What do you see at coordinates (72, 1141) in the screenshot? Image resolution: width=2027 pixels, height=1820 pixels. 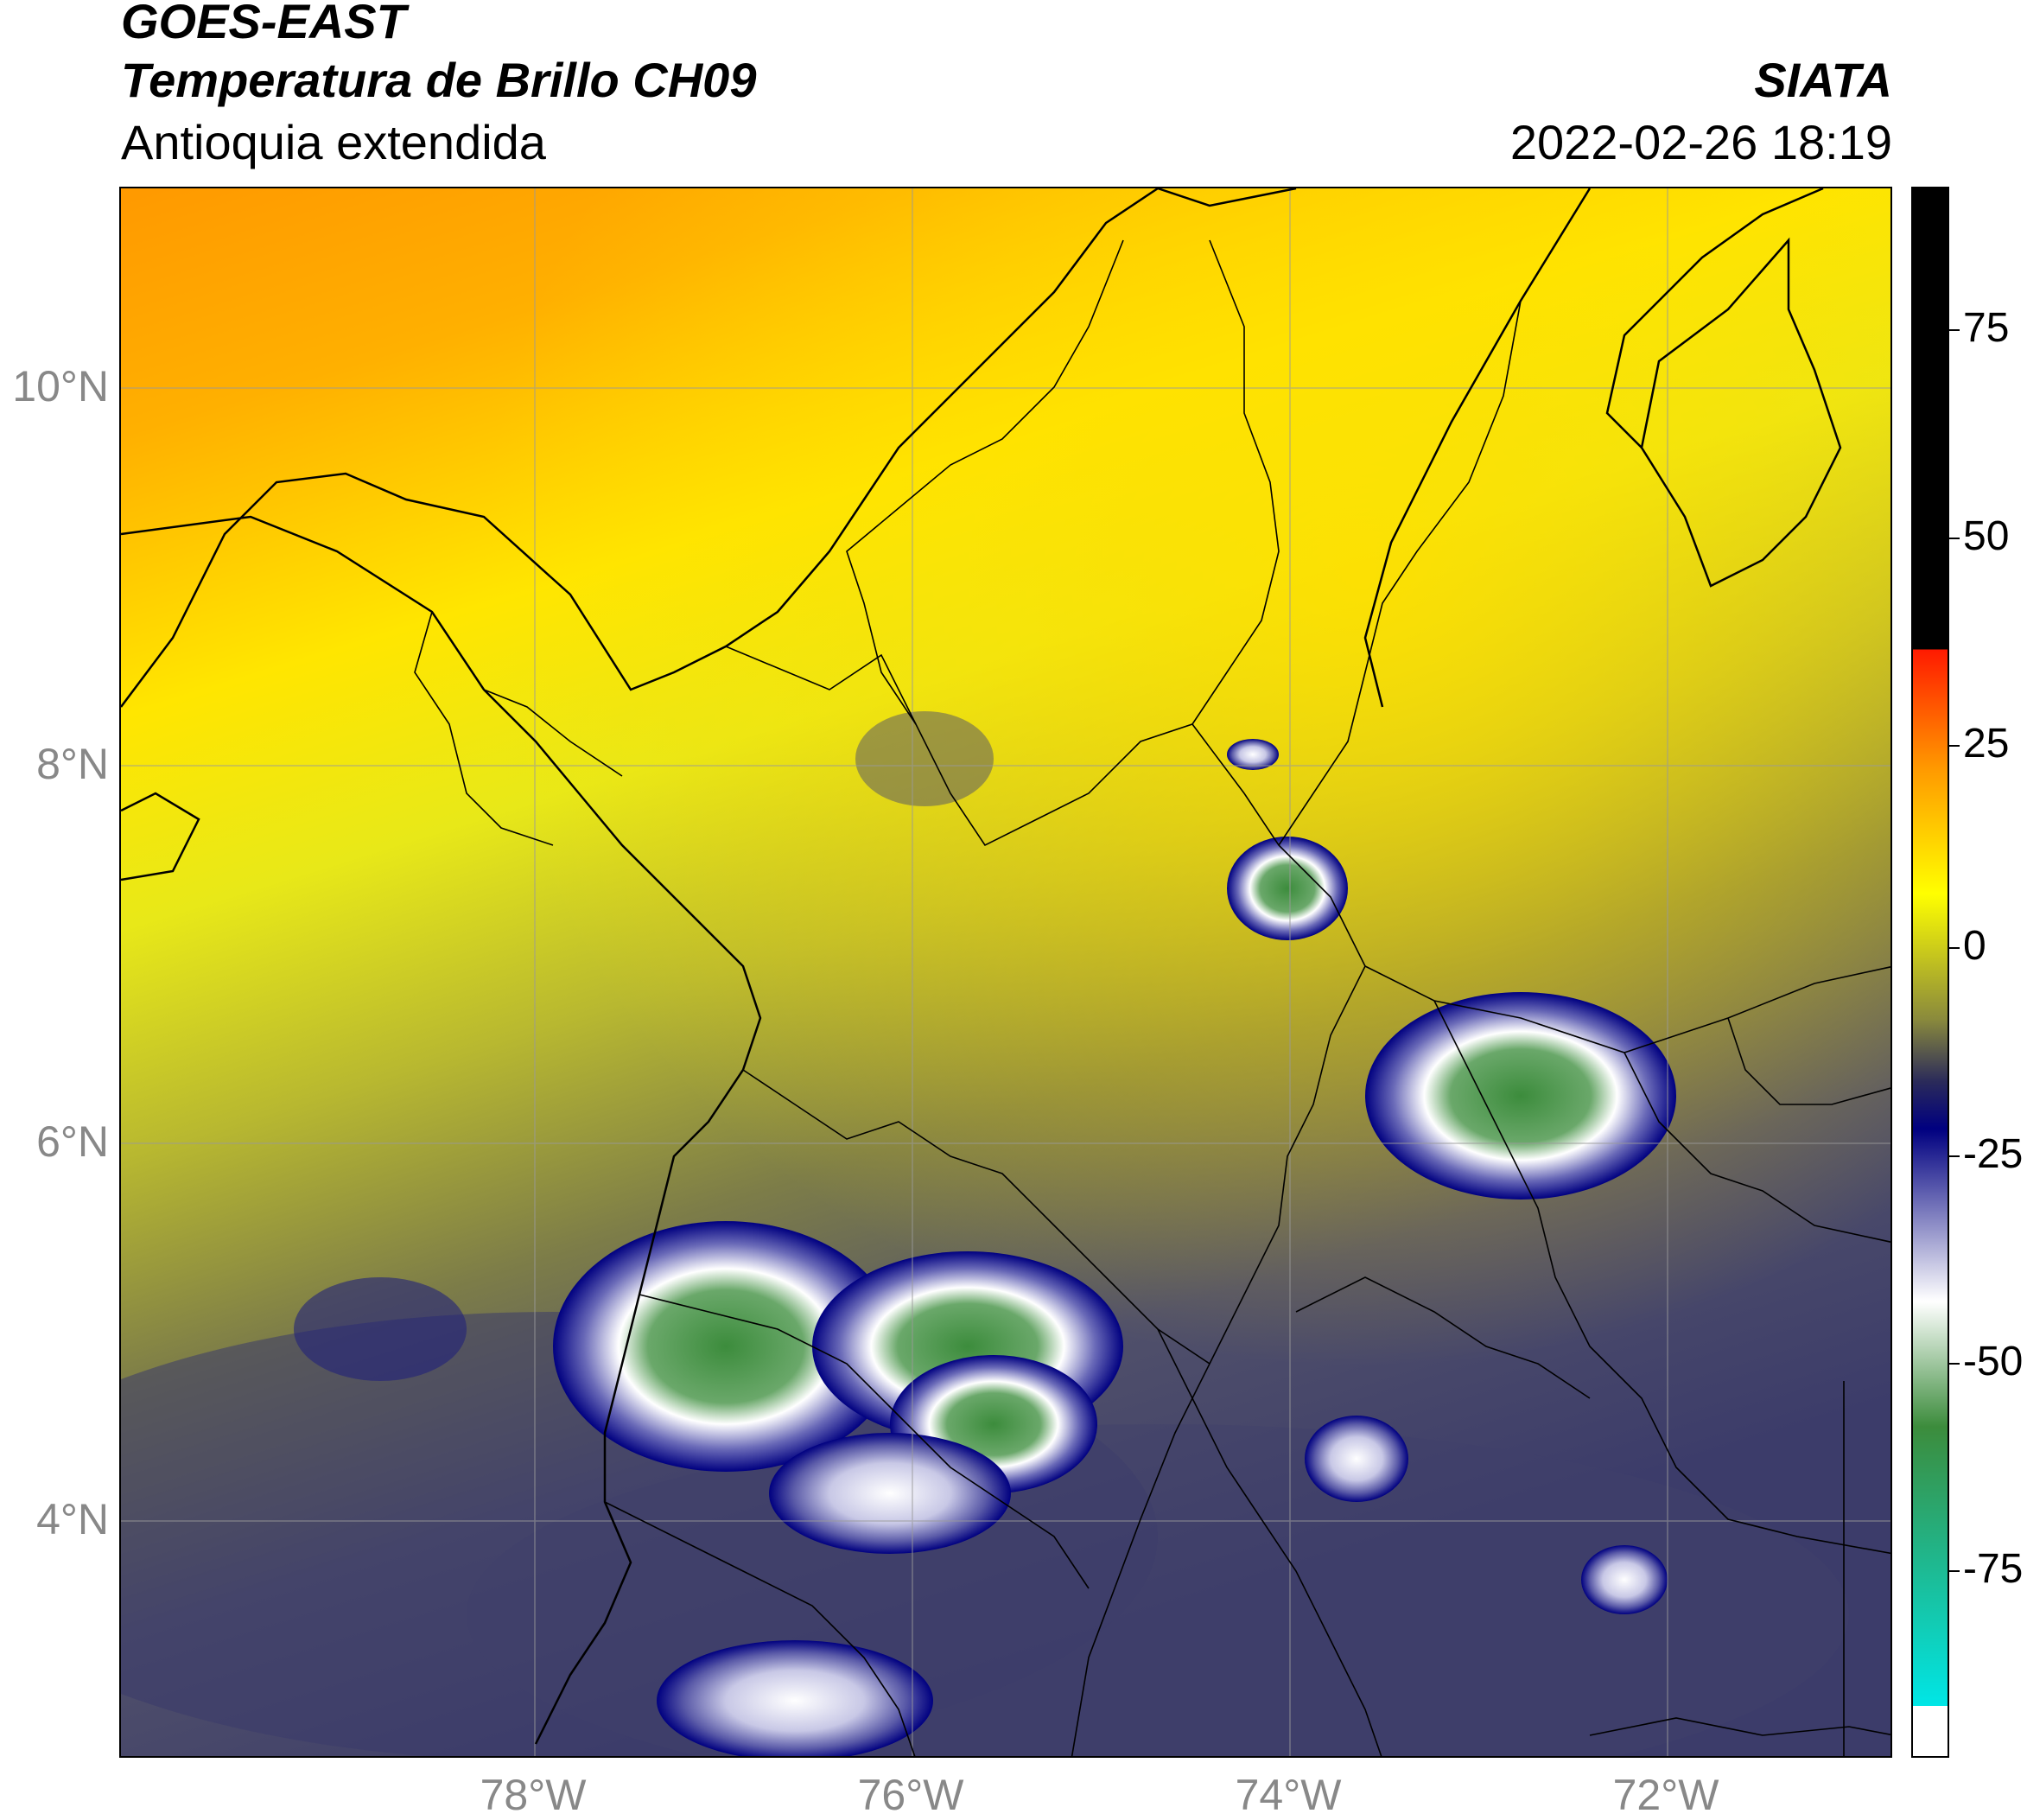 I see `lat-label-6n: 6°N` at bounding box center [72, 1141].